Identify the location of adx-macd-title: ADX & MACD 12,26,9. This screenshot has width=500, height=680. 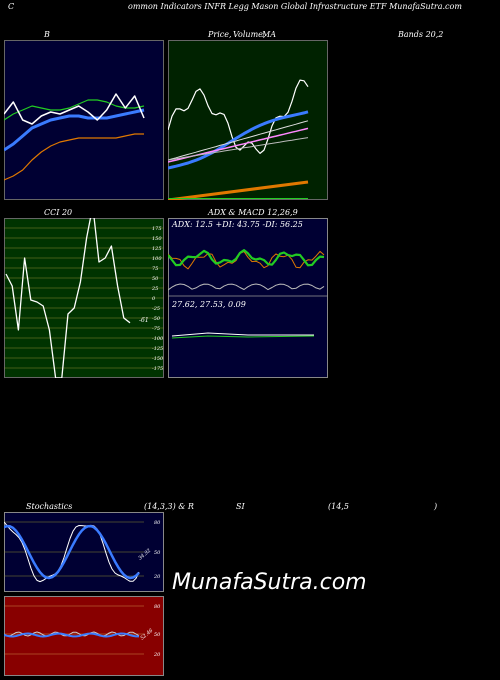
(253, 212).